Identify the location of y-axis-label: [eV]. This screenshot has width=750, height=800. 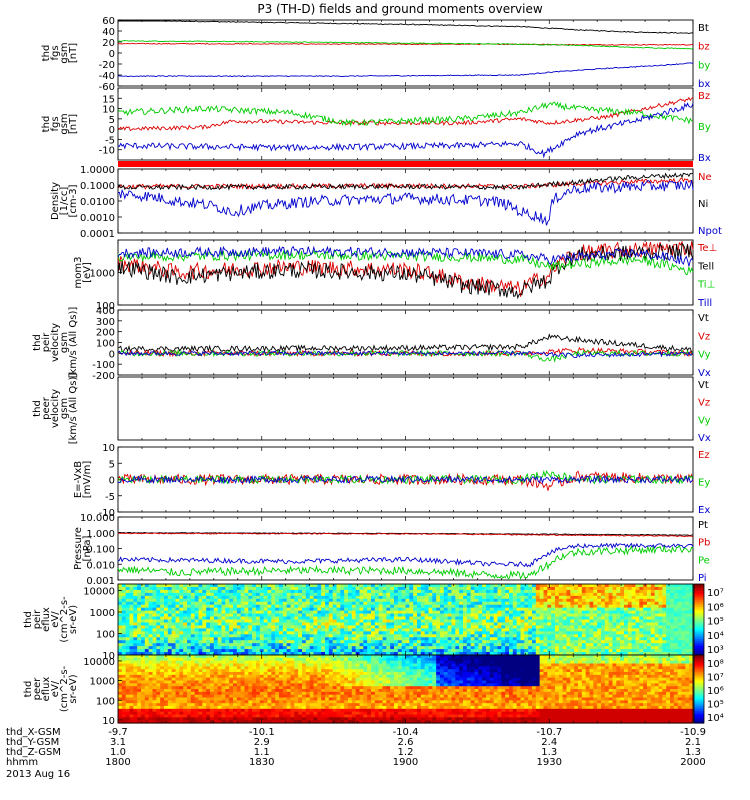
(87, 272).